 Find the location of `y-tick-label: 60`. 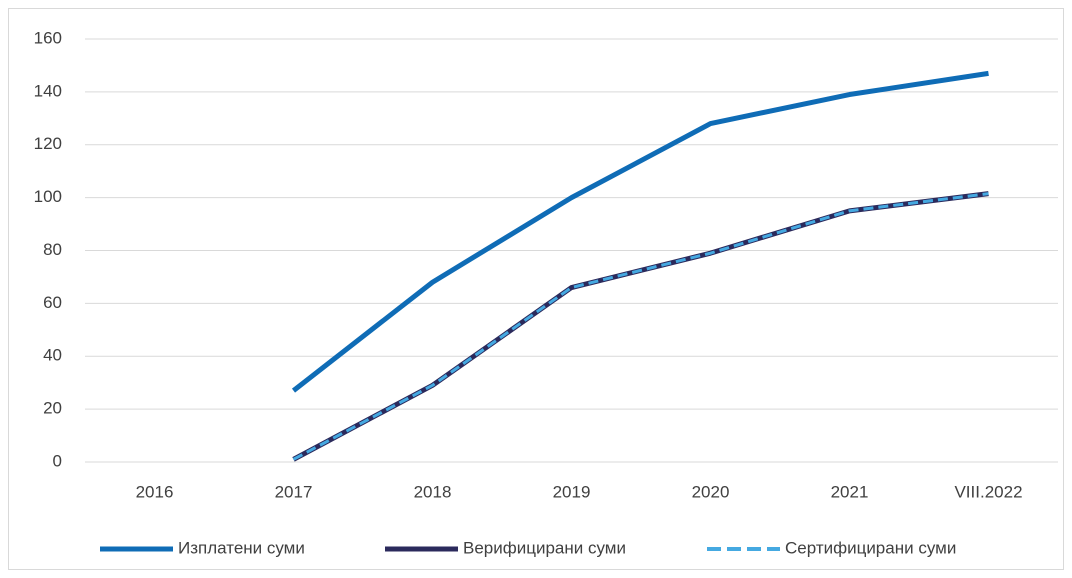

y-tick-label: 60 is located at coordinates (52, 302).